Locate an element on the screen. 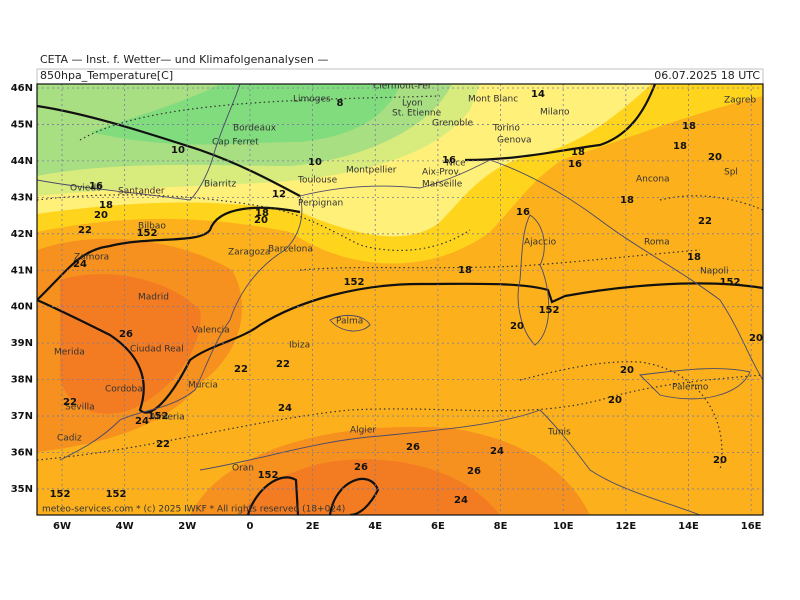 This screenshot has height=600, width=800. contour-label: 12 is located at coordinates (279, 194).